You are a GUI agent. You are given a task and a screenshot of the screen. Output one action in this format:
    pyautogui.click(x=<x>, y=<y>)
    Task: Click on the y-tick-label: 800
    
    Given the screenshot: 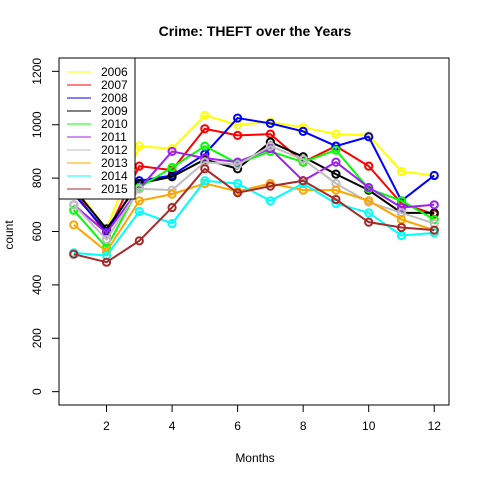 What is the action you would take?
    pyautogui.click(x=37, y=178)
    